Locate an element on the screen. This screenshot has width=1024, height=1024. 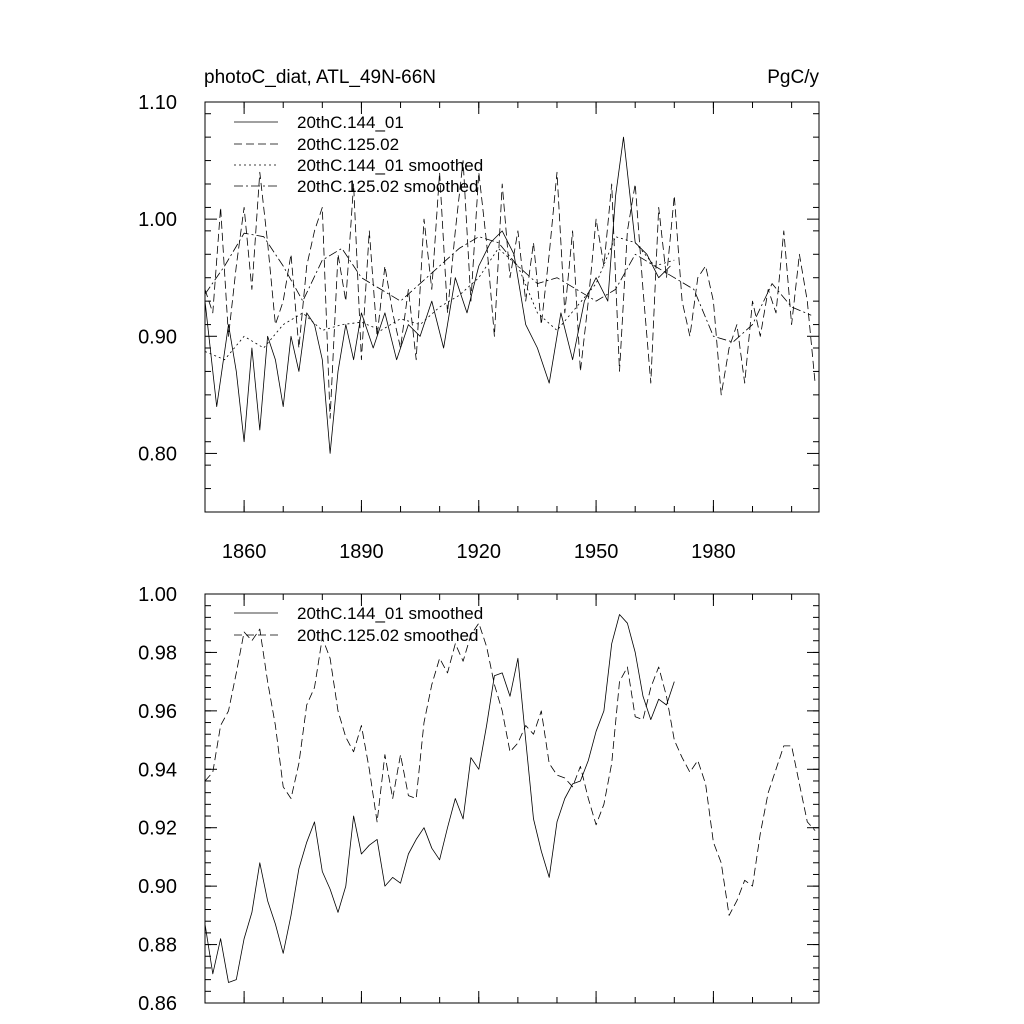
bottom-ytick-label: 0.98 is located at coordinates (157, 653).